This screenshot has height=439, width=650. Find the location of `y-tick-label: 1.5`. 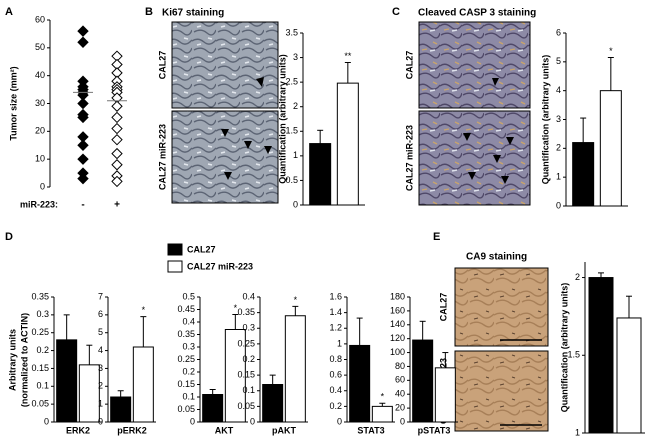

y-tick-label: 1.5 is located at coordinates (291, 131).